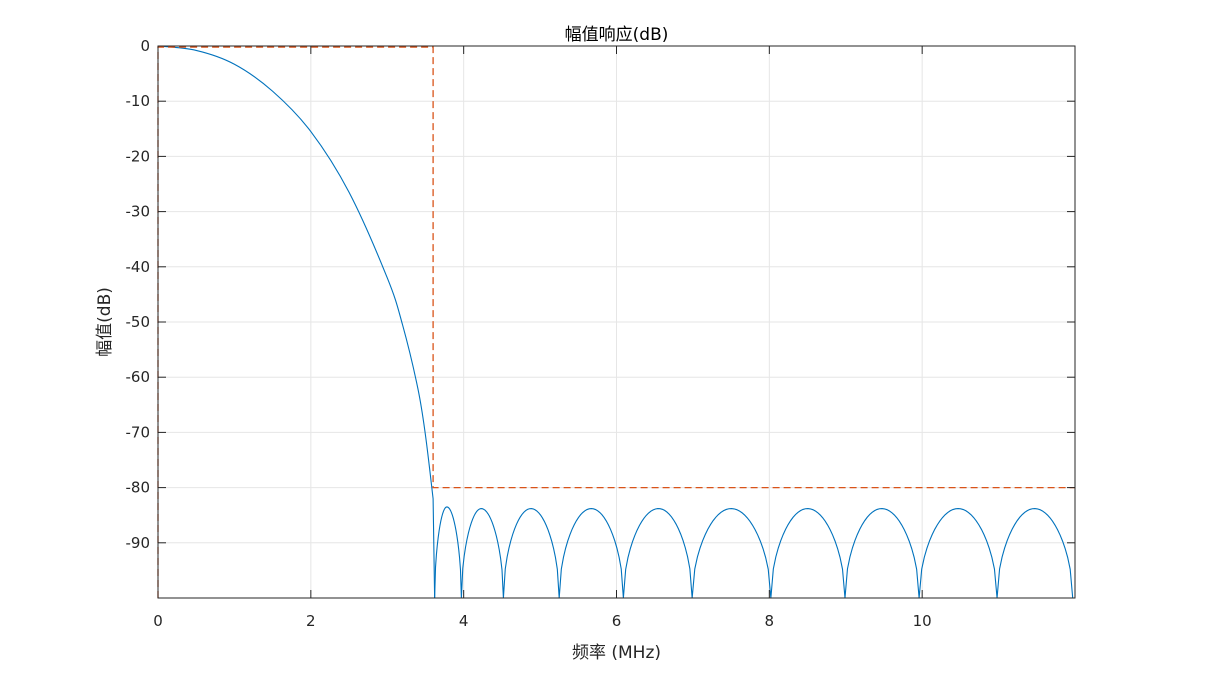 Image resolution: width=1214 pixels, height=673 pixels. What do you see at coordinates (617, 621) in the screenshot?
I see `x-tick-label: 6` at bounding box center [617, 621].